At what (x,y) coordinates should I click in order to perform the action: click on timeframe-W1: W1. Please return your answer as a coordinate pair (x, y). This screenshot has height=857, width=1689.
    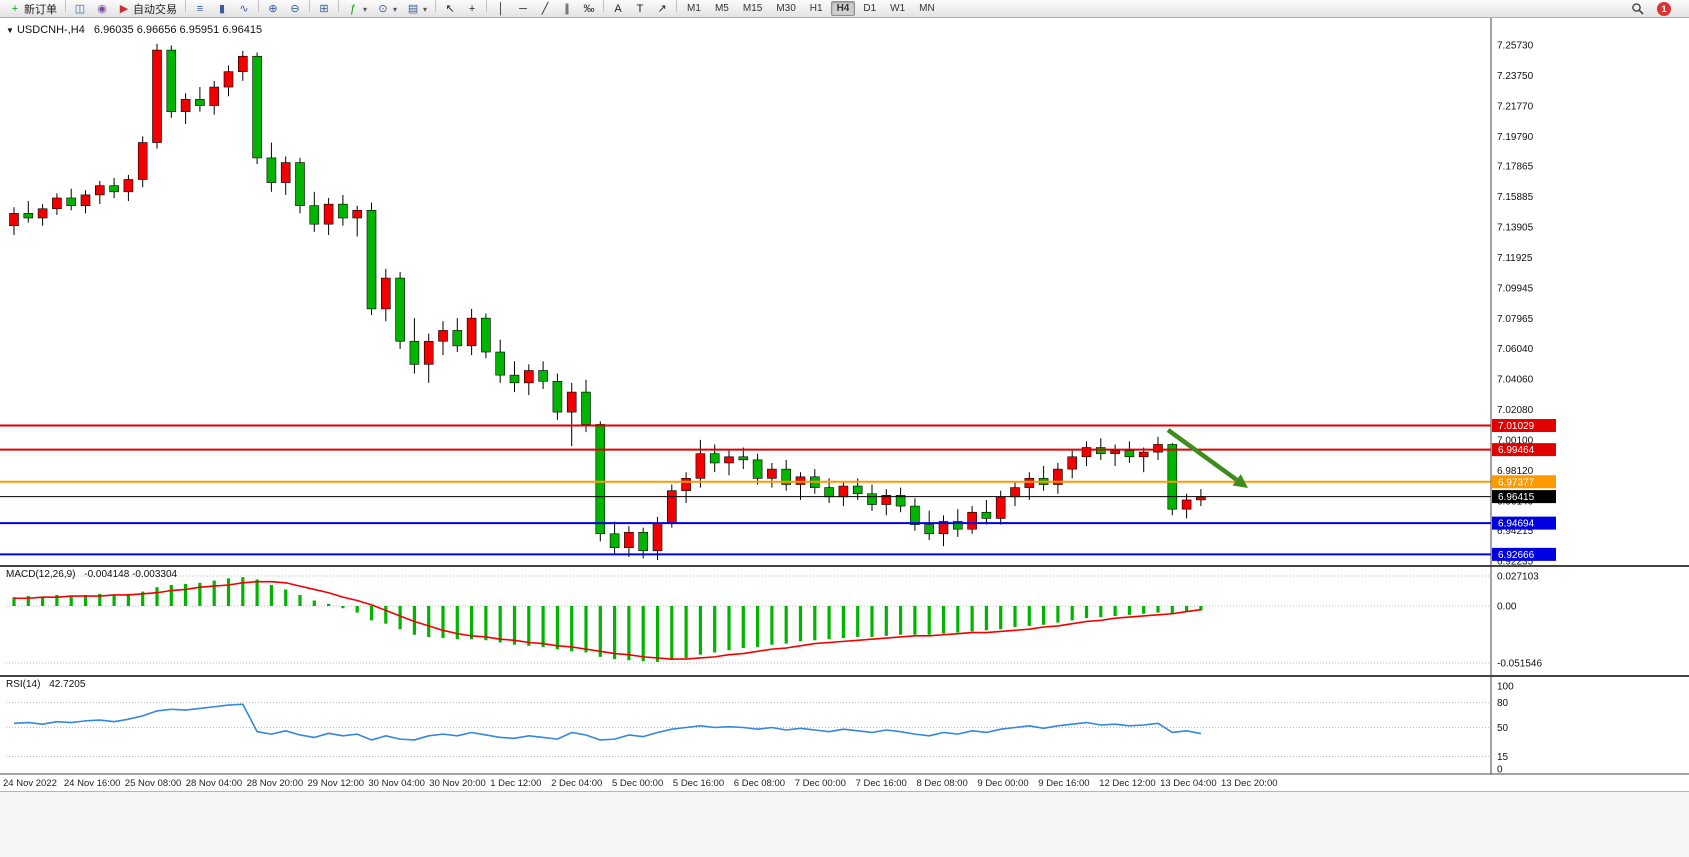
    Looking at the image, I should click on (898, 8).